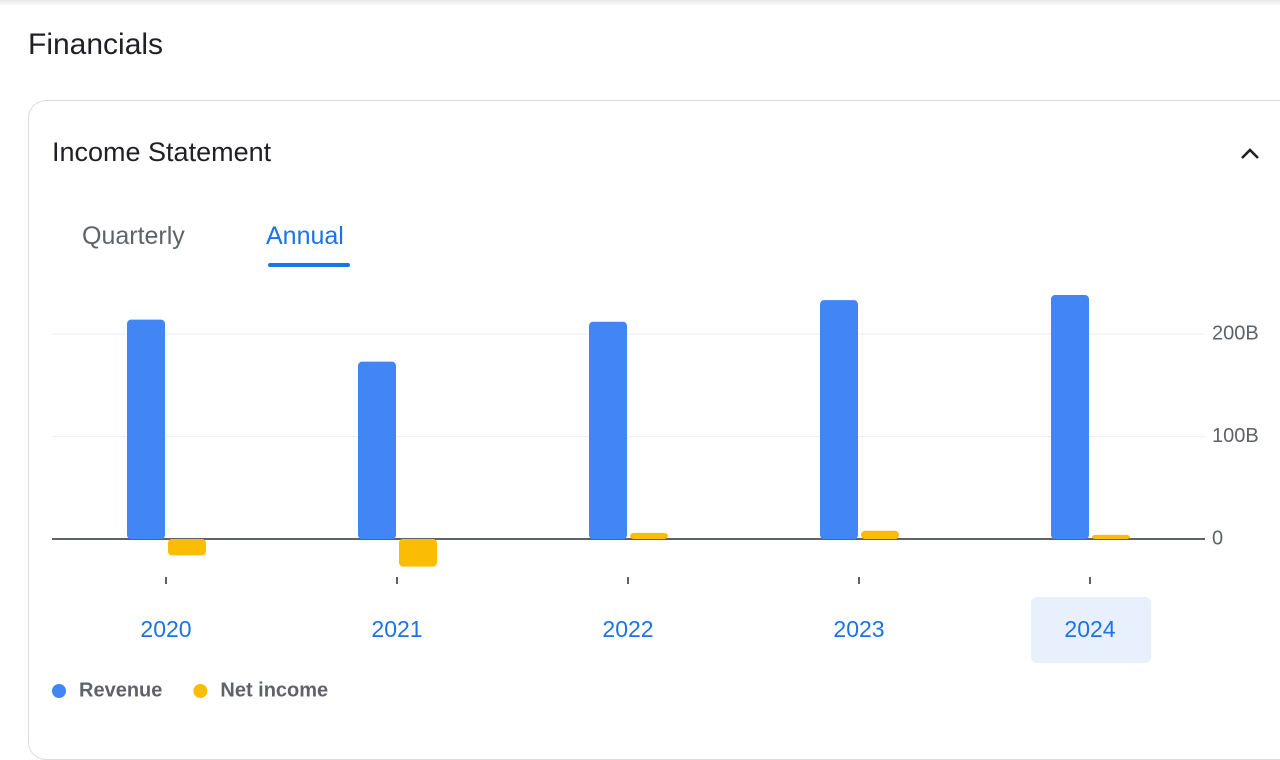  I want to click on tab: Annual, so click(305, 236).